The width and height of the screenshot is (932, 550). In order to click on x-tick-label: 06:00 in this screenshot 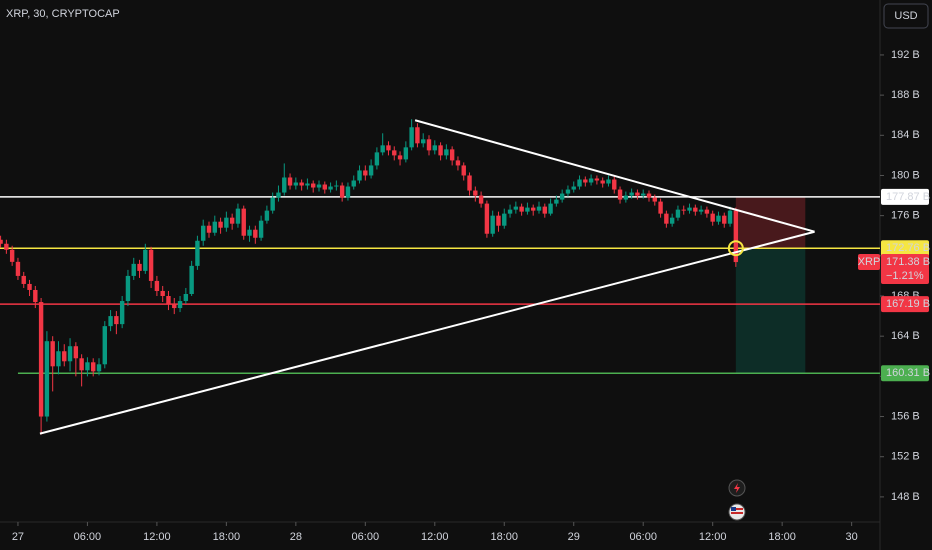, I will do `click(643, 537)`.